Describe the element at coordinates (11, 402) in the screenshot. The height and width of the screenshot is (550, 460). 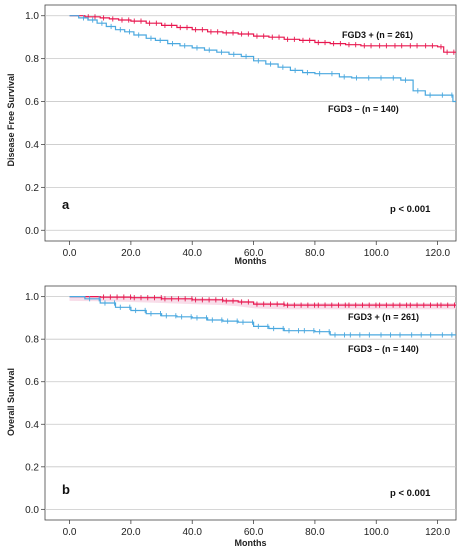
I see `y-axis-title: Overall Survival` at that location.